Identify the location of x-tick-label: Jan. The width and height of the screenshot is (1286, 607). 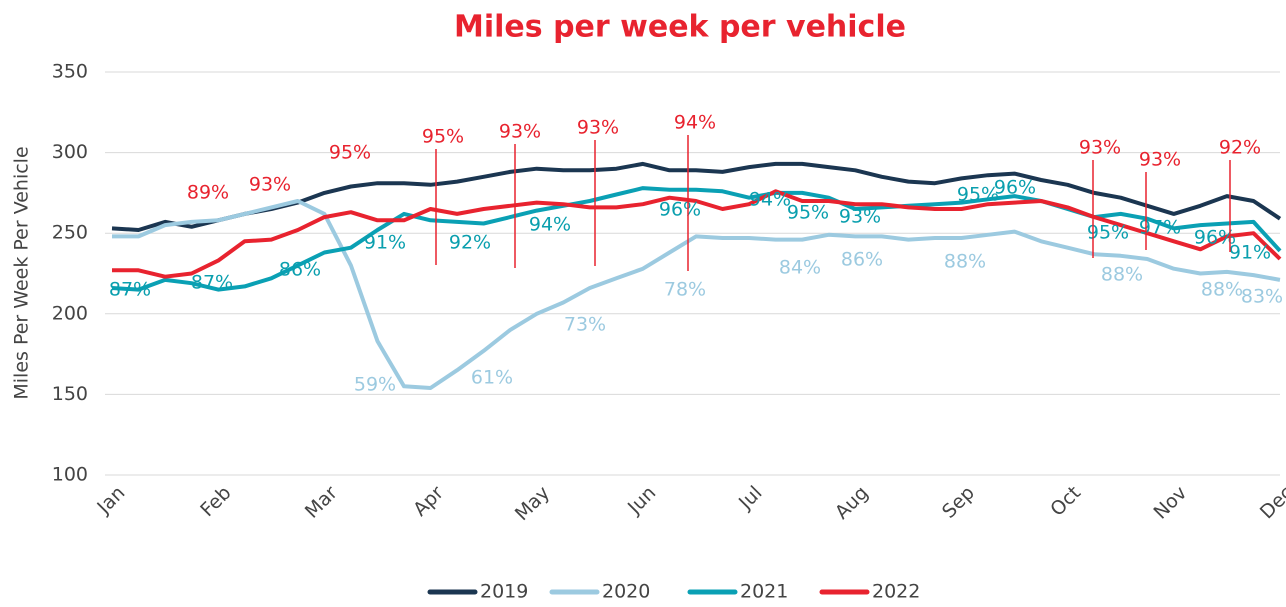
(110, 500).